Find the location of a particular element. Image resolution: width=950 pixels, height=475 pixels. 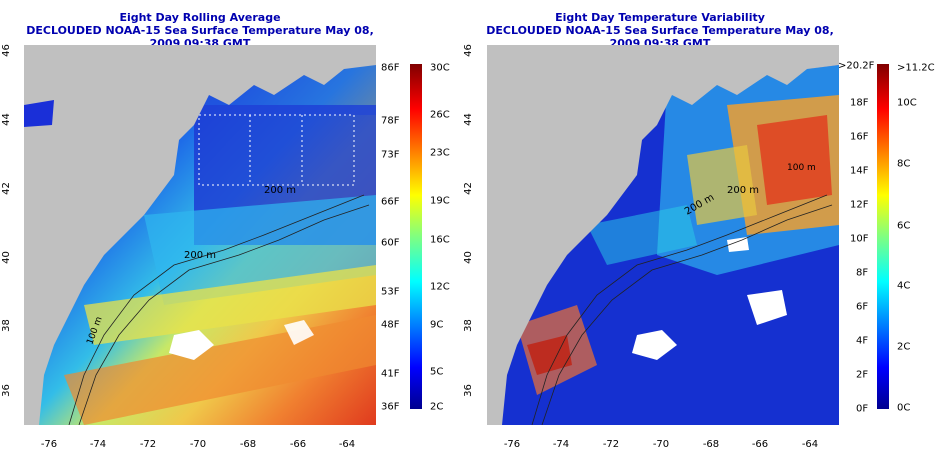

right-contour-label-200b: 200 m is located at coordinates (743, 190).